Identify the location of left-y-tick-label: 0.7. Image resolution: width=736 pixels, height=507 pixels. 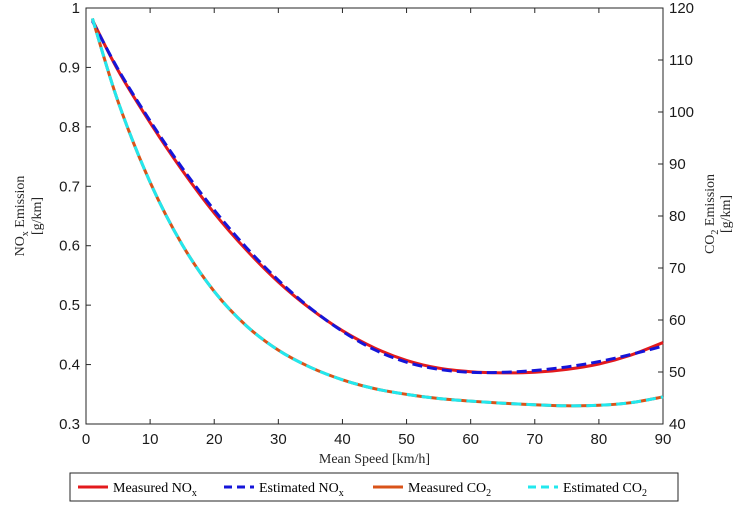
(69, 186).